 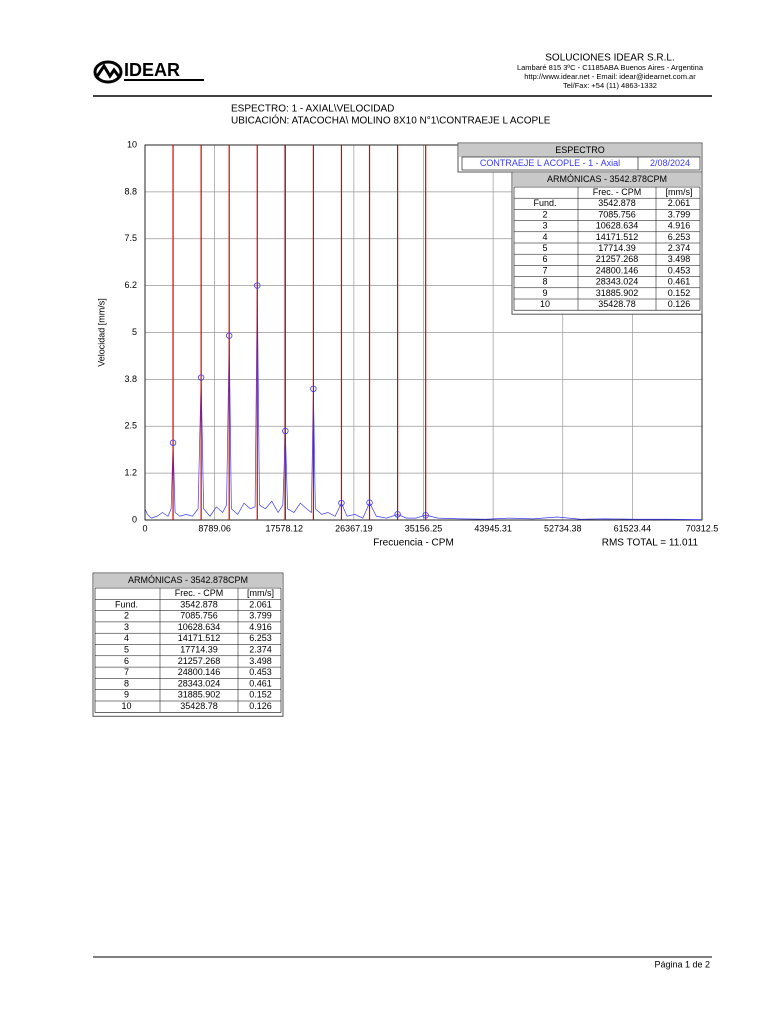 I want to click on chart-harmonics-table-title-bg, so click(x=607, y=179).